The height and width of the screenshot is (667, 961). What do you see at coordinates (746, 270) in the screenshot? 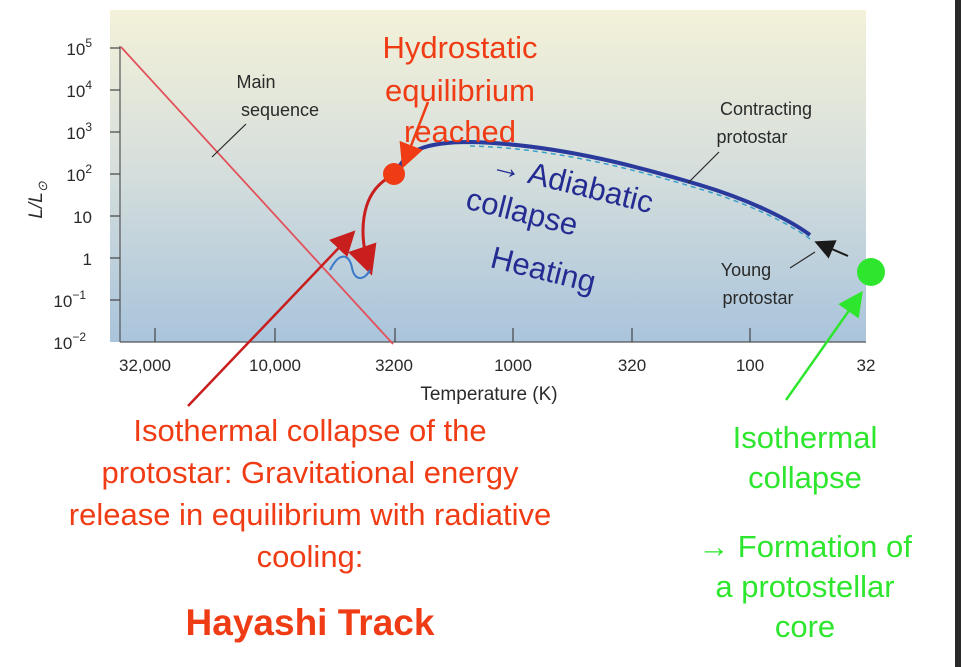
I see `young-protostar-label: Young` at bounding box center [746, 270].